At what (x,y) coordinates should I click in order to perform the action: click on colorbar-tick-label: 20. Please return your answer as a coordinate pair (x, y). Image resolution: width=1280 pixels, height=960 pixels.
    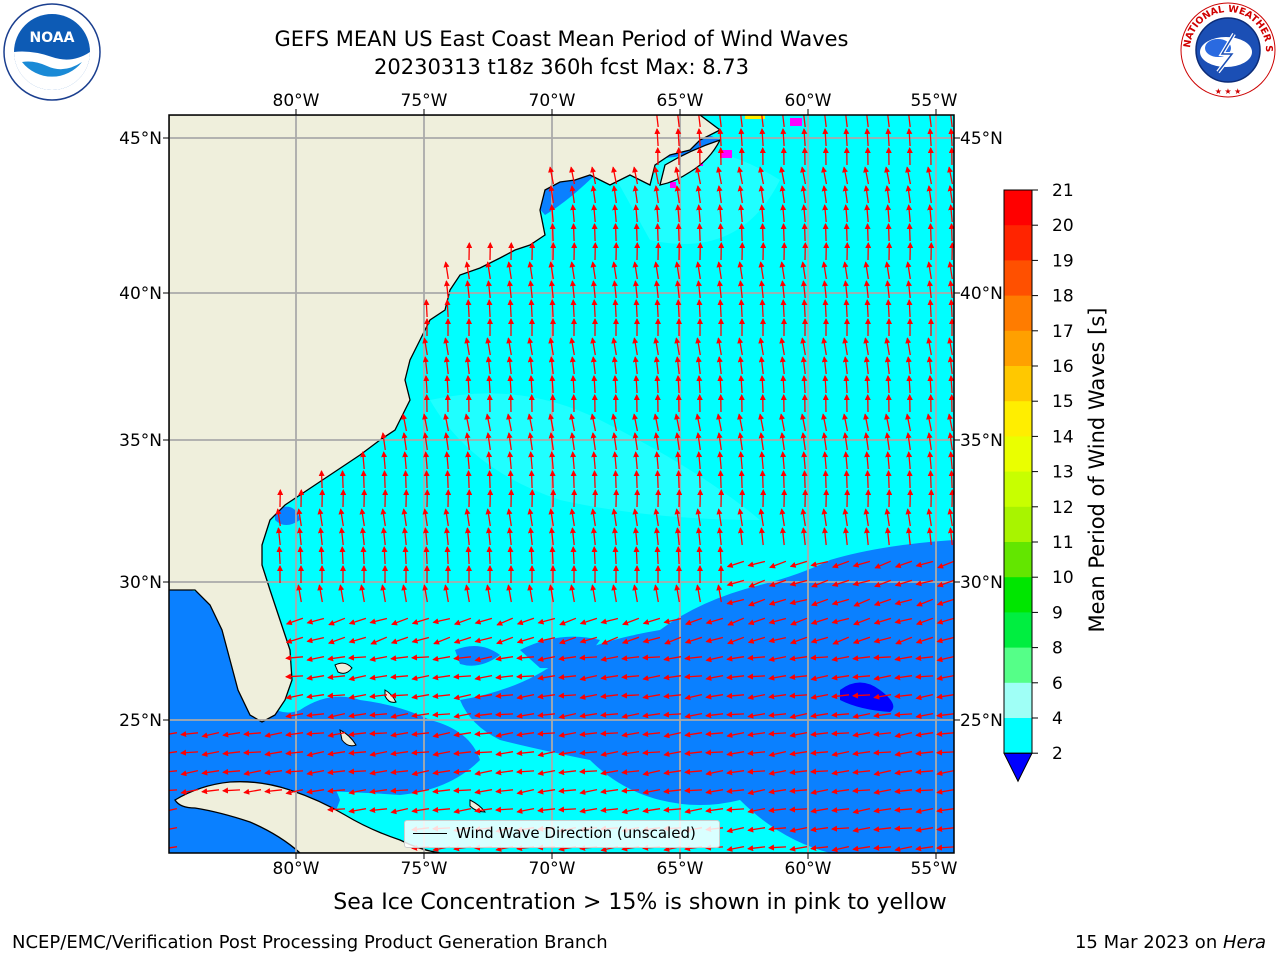
    Looking at the image, I should click on (1063, 226).